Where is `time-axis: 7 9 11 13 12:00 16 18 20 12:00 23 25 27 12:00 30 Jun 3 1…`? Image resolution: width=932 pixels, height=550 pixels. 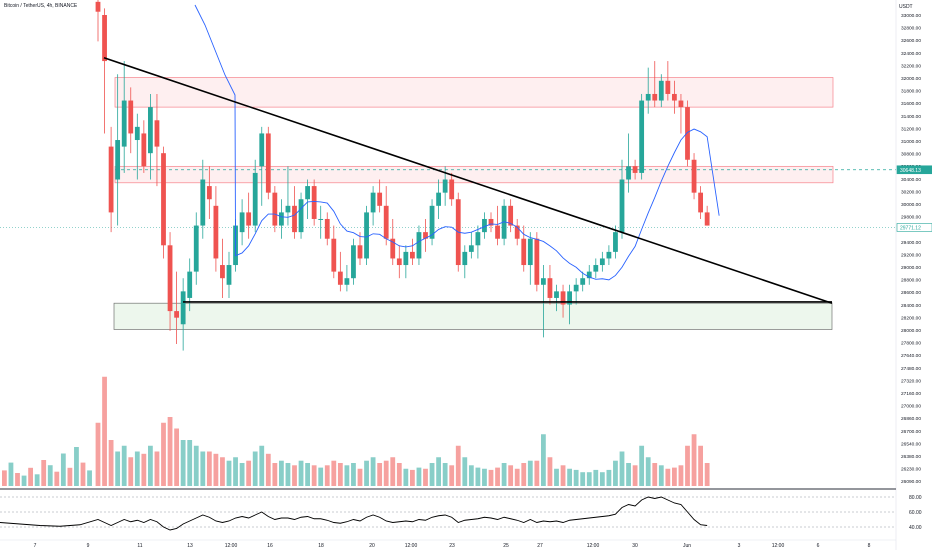 time-axis: 7 9 11 13 12:00 16 18 20 12:00 23 25 27 12:00 30 Jun 3 1… is located at coordinates (448, 544).